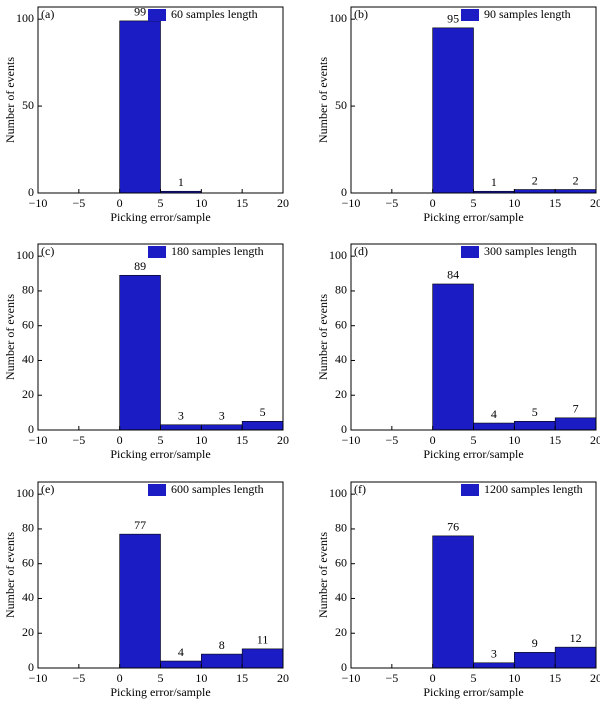 This screenshot has width=600, height=701. What do you see at coordinates (361, 14) in the screenshot?
I see `panel-label: (b)` at bounding box center [361, 14].